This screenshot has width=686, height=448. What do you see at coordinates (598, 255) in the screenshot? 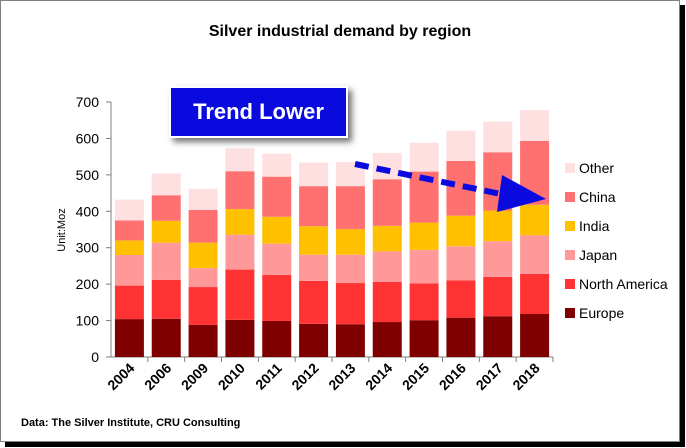
I see `legend-label-japan: Japan` at bounding box center [598, 255].